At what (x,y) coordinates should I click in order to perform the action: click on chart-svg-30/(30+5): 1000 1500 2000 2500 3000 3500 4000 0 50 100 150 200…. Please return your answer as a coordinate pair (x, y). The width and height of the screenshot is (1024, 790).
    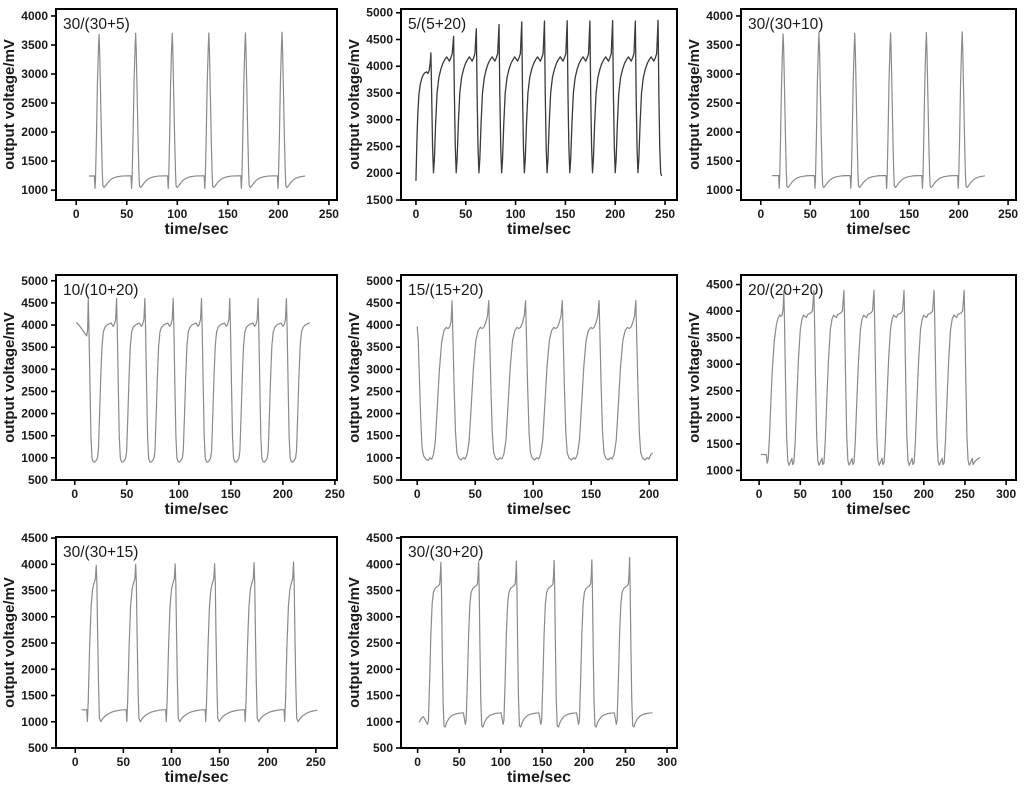
    Looking at the image, I should click on (170, 123).